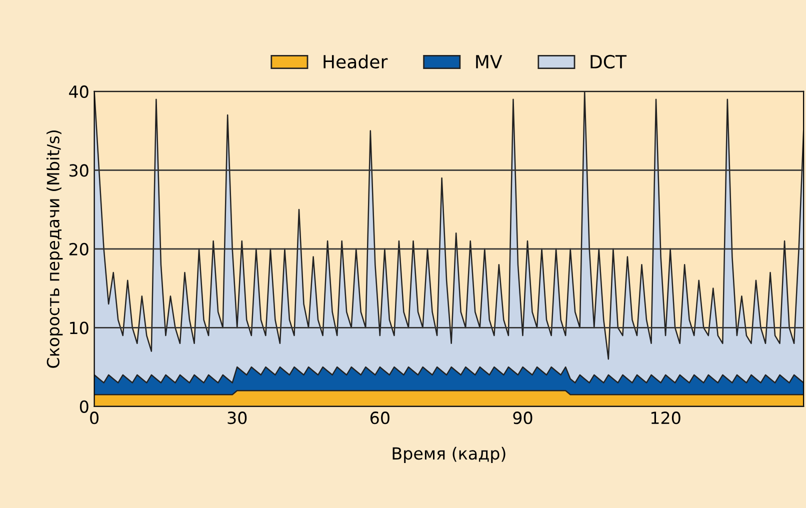 Image resolution: width=806 pixels, height=508 pixels. Describe the element at coordinates (522, 418) in the screenshot. I see `x-tick-label: 90` at that location.